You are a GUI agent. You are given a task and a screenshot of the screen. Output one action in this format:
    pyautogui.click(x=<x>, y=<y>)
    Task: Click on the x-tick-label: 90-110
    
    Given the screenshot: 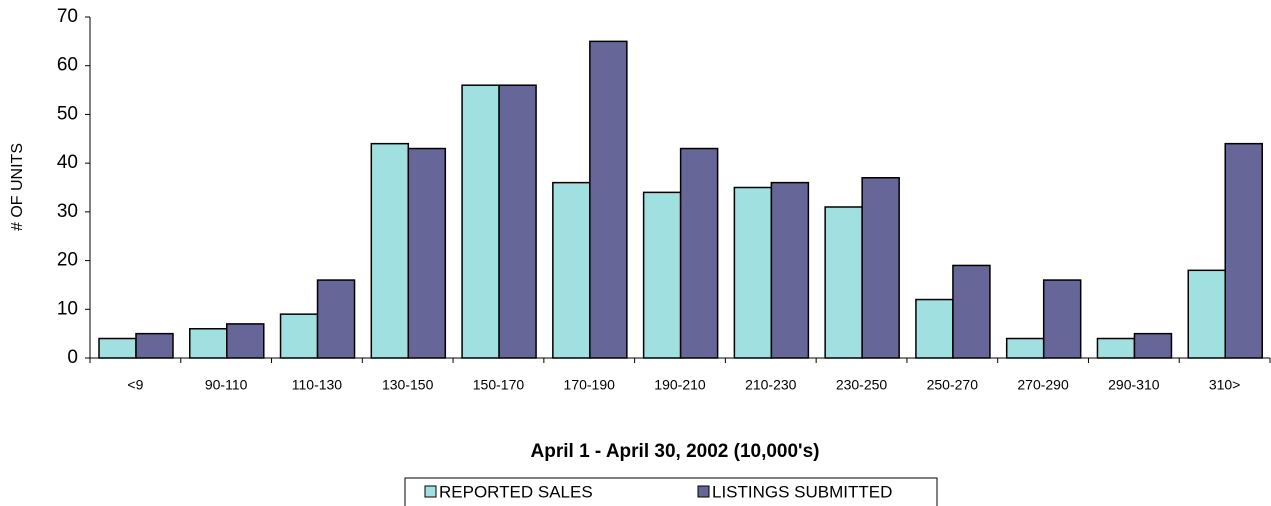 What is the action you would take?
    pyautogui.click(x=226, y=385)
    